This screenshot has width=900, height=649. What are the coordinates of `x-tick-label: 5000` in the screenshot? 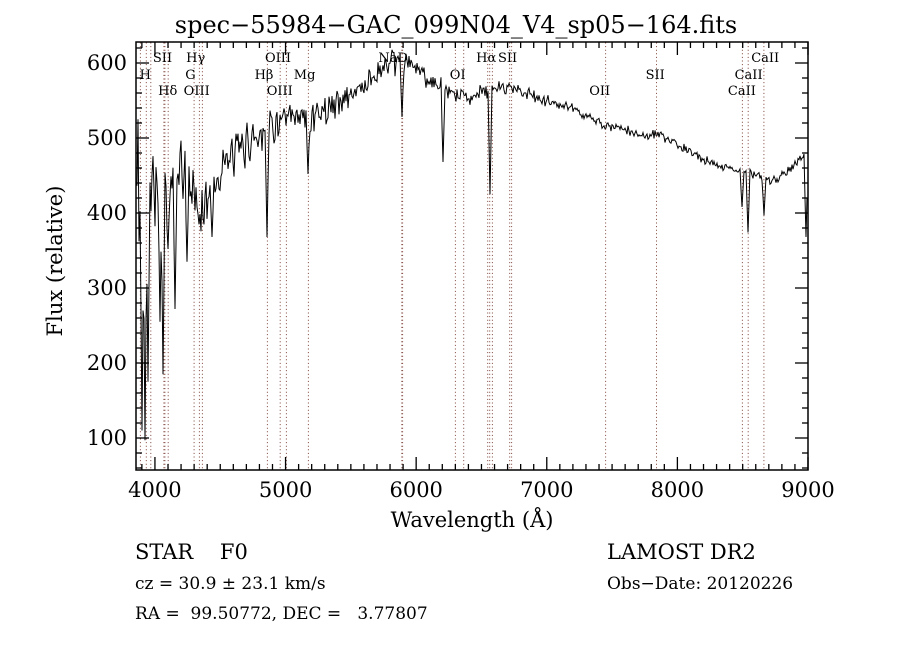 It's located at (285, 490).